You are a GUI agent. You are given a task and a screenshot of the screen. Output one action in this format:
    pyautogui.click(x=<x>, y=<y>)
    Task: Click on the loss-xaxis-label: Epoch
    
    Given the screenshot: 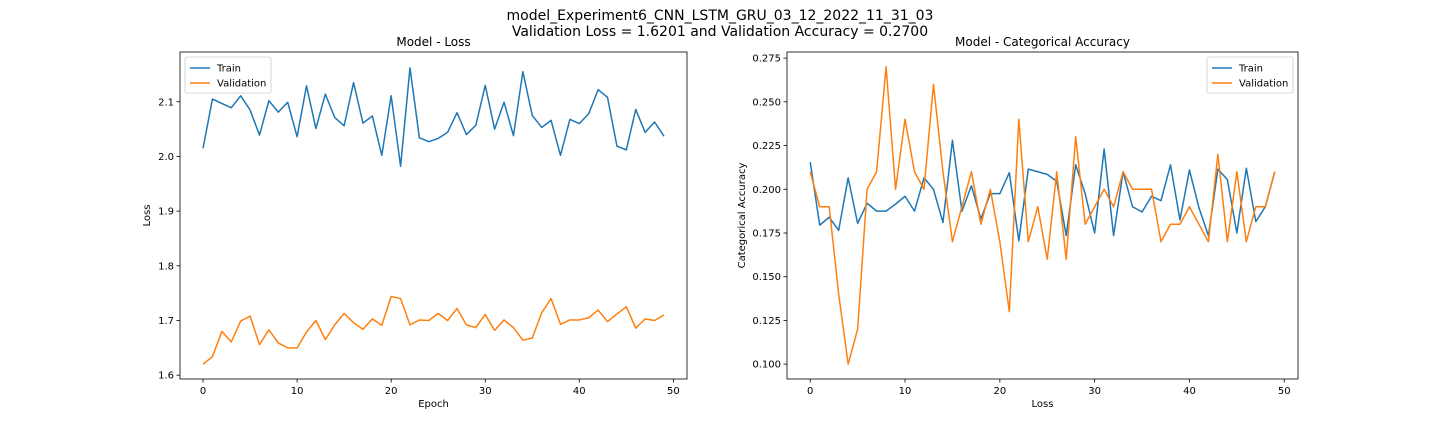 What is the action you would take?
    pyautogui.click(x=433, y=404)
    